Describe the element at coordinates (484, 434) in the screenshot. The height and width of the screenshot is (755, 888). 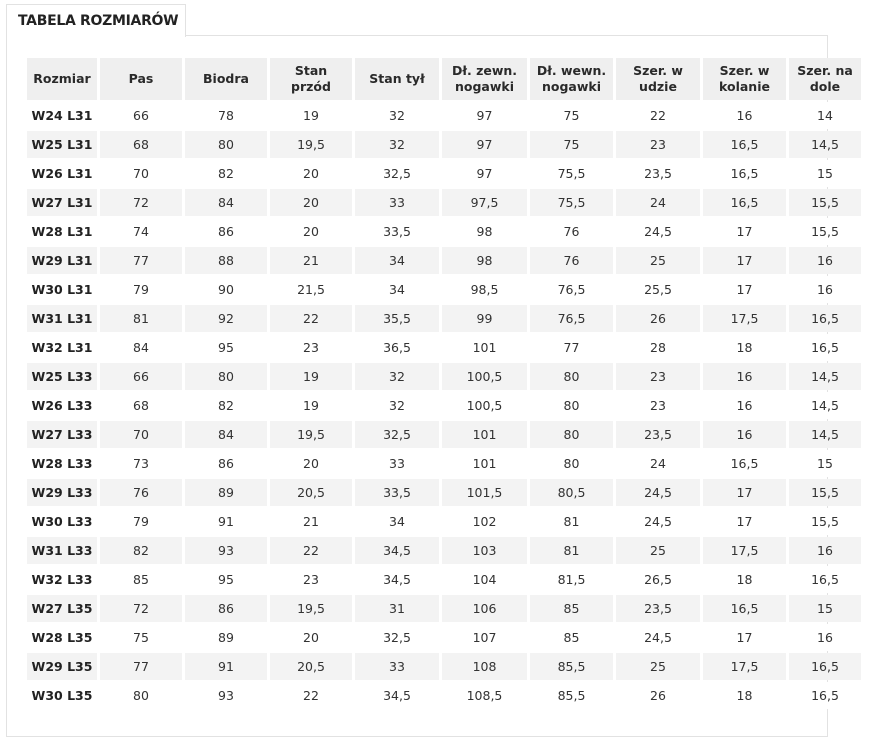
I see `value-cell: 101` at that location.